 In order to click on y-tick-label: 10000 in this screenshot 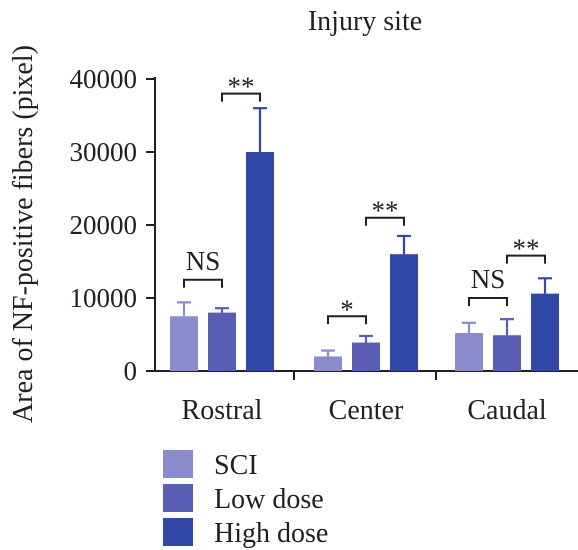, I will do `click(104, 298)`.